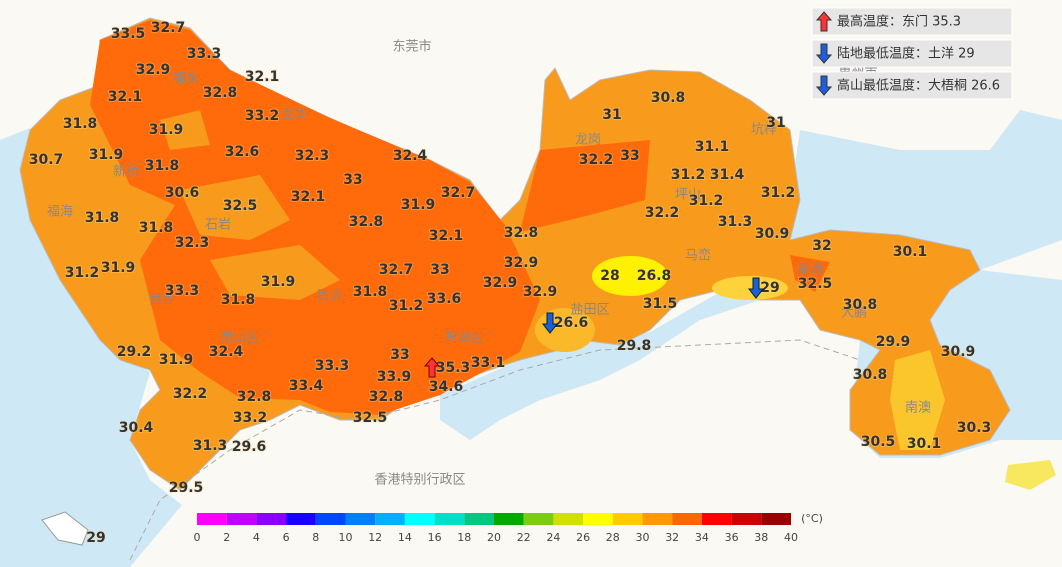 The height and width of the screenshot is (567, 1062). I want to click on station-value: 32.8, so click(254, 397).